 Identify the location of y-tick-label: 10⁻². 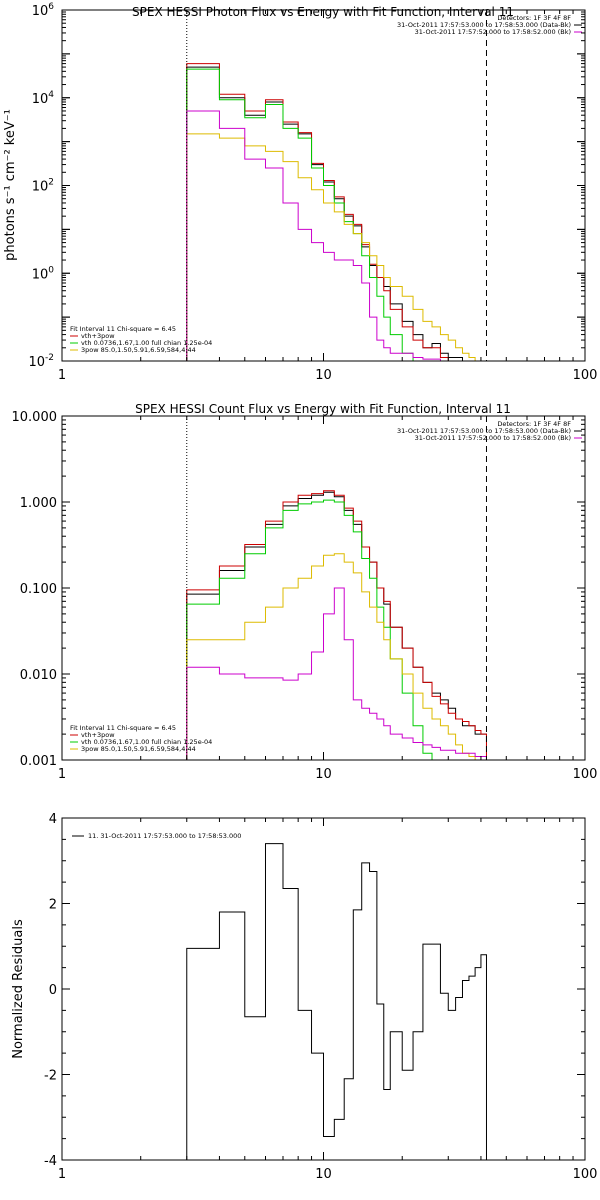
(41, 361).